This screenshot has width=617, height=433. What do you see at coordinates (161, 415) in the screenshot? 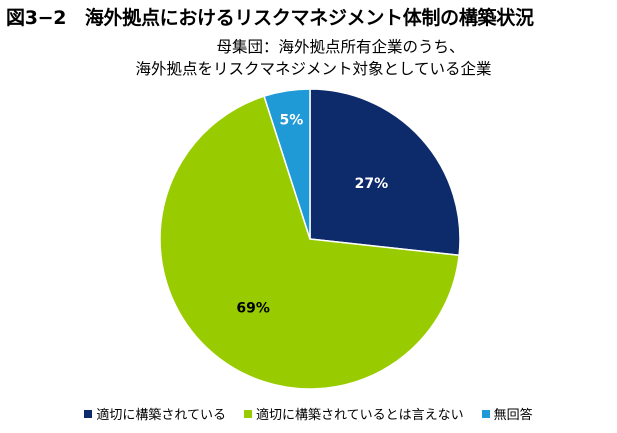
I see `legend-label-0: 適切に構築されている` at bounding box center [161, 415].